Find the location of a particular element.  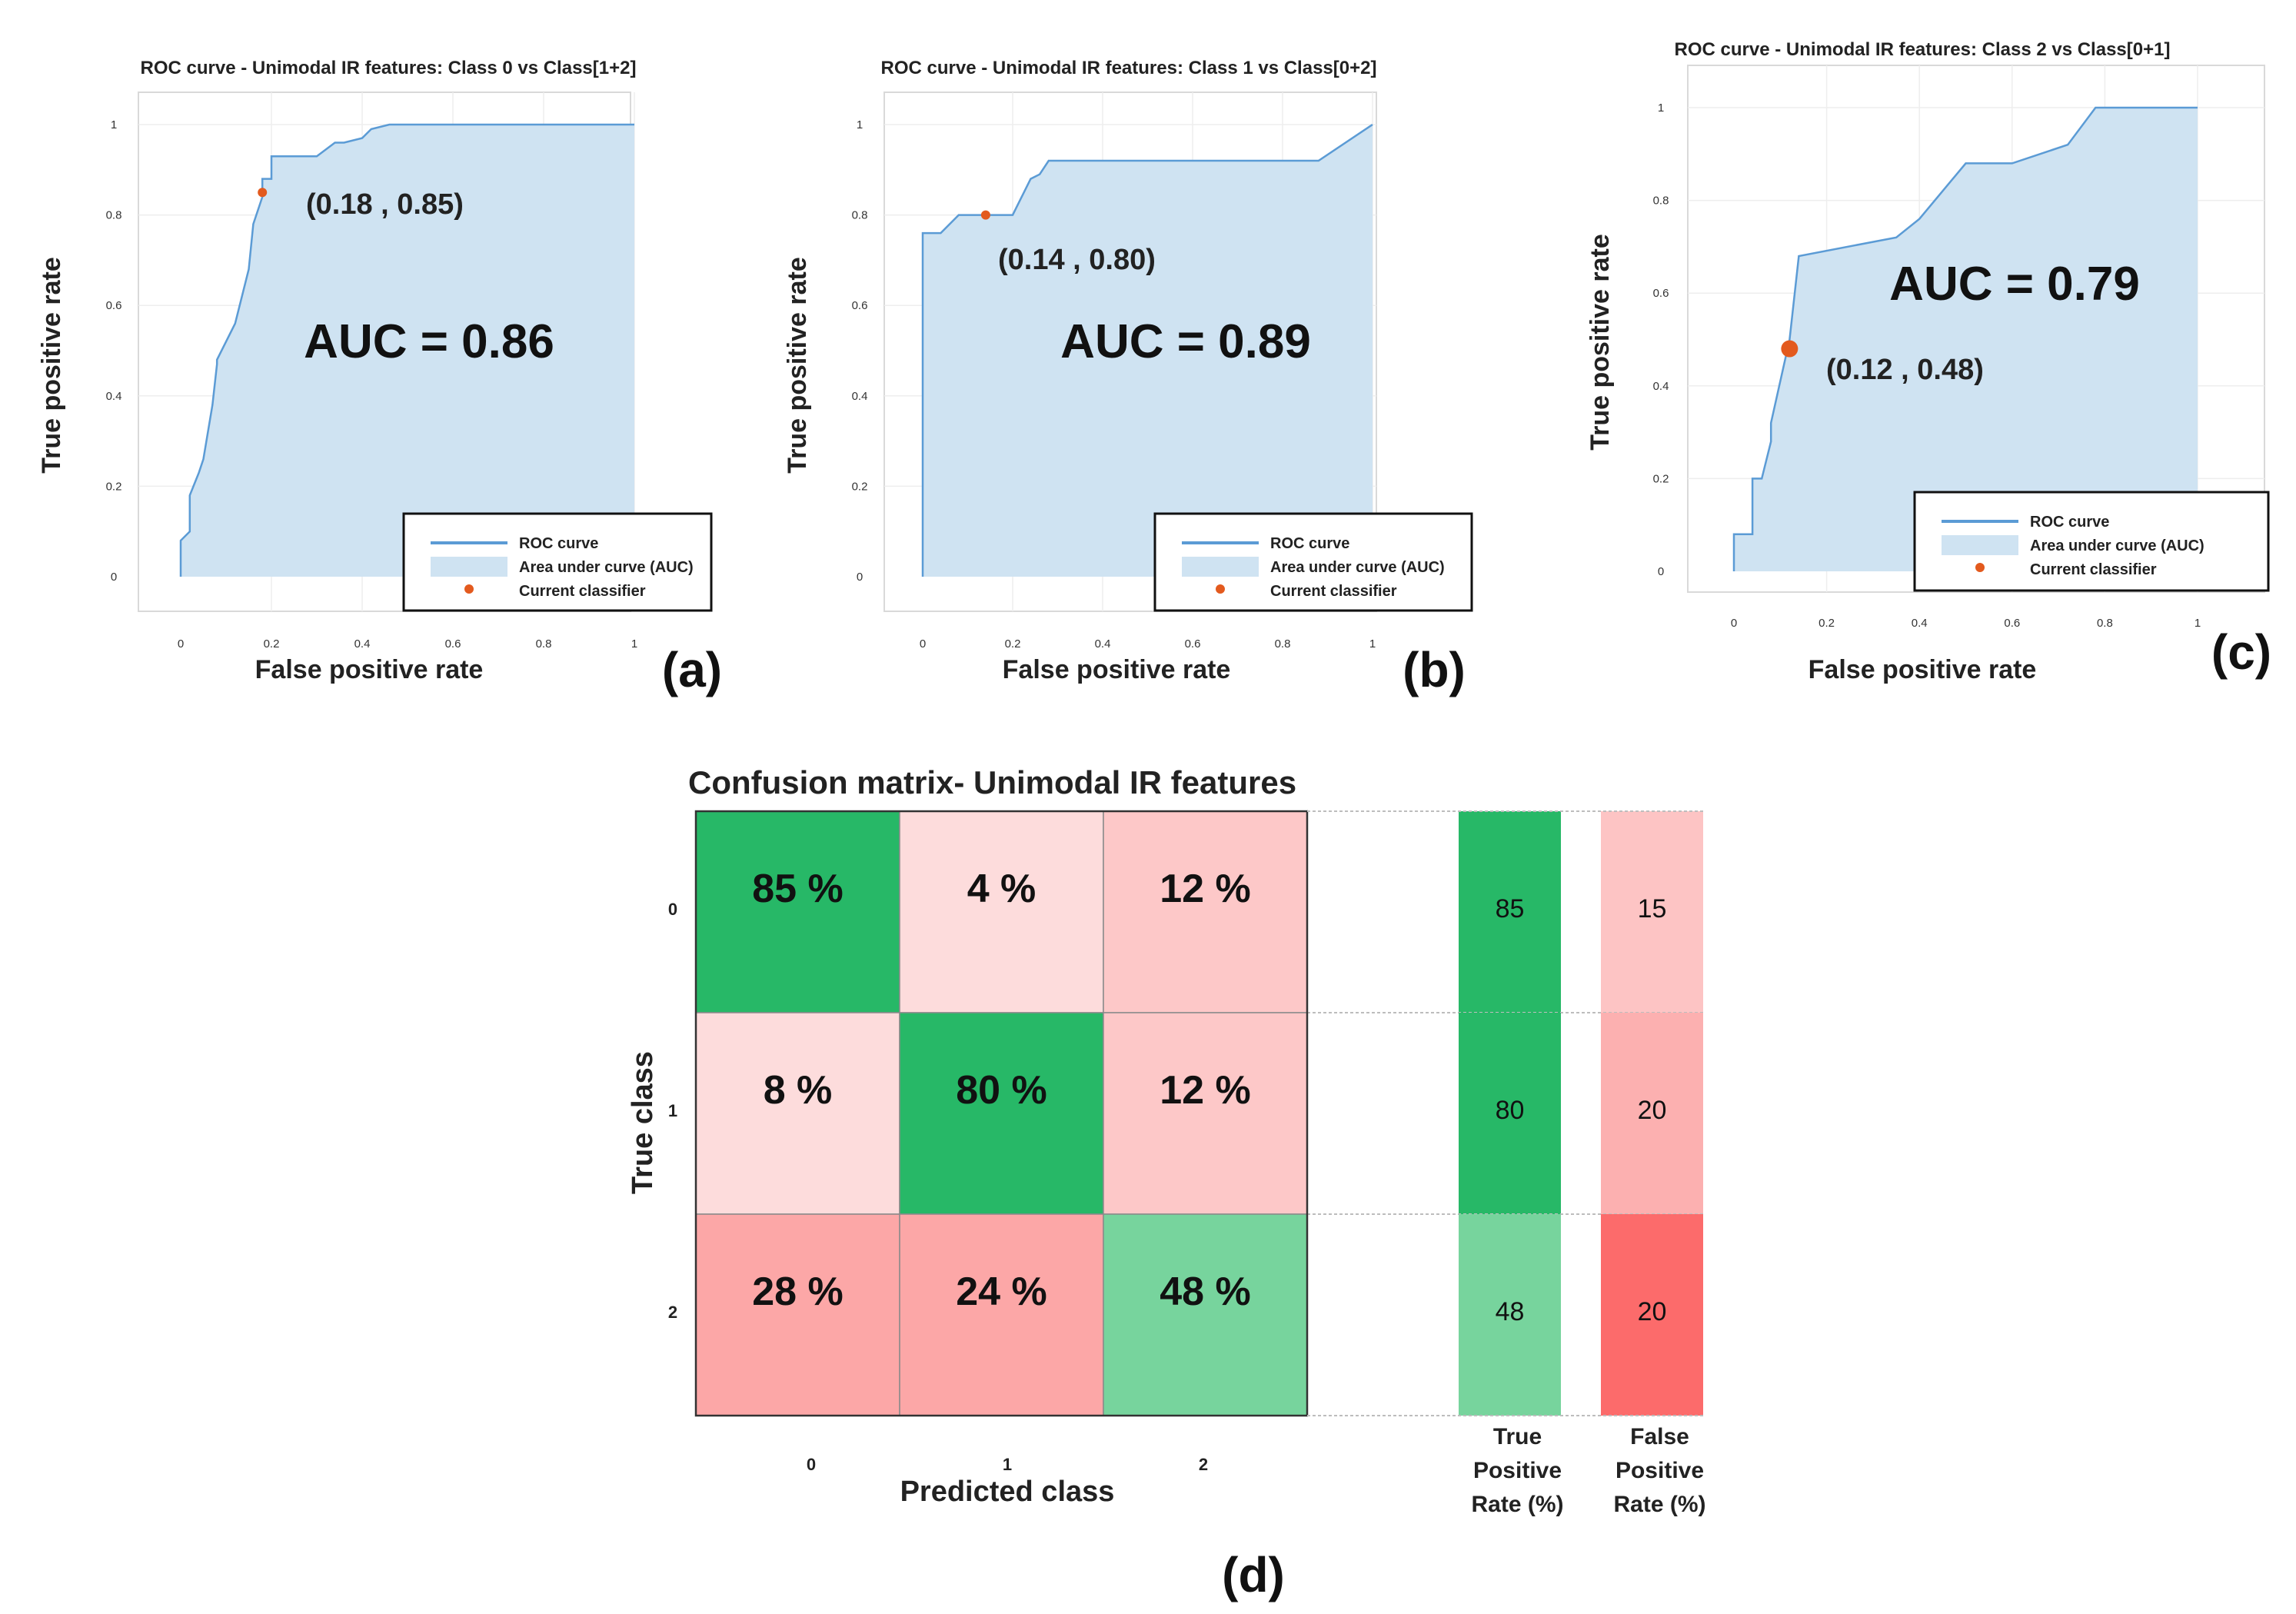

tpr-value: 48 is located at coordinates (1510, 1311).